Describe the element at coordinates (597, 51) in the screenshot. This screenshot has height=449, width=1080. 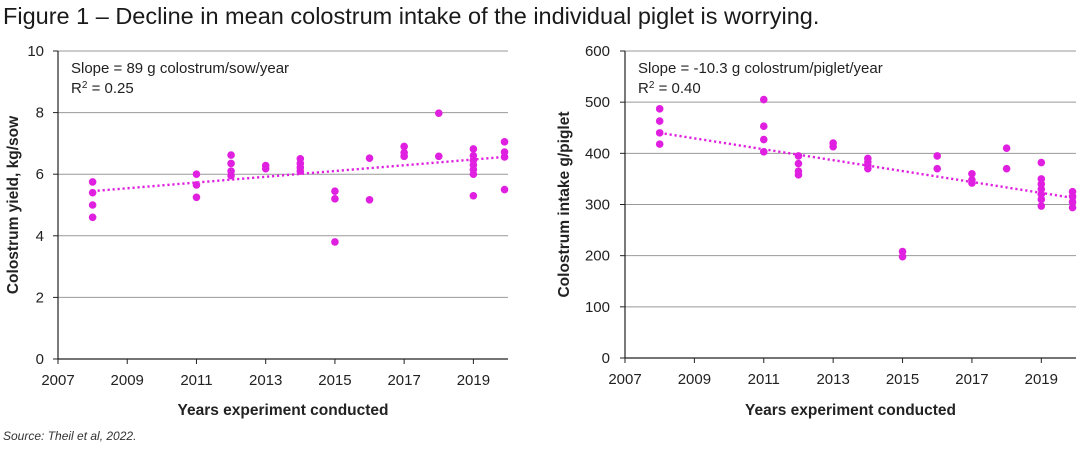
I see `y-tick-label: 600` at that location.